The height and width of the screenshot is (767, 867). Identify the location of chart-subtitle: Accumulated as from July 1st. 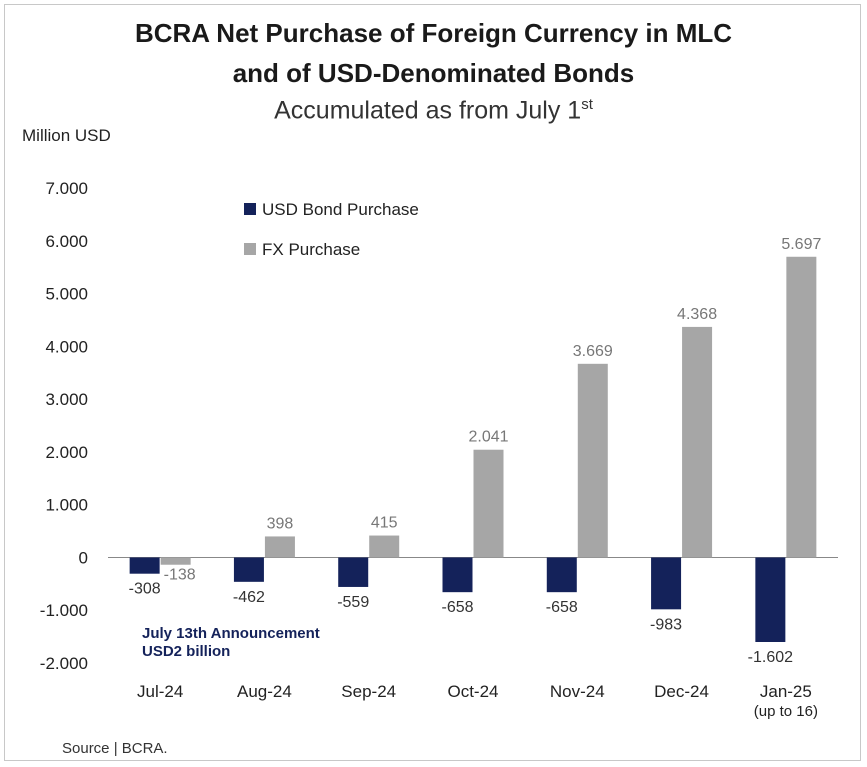
(433, 110).